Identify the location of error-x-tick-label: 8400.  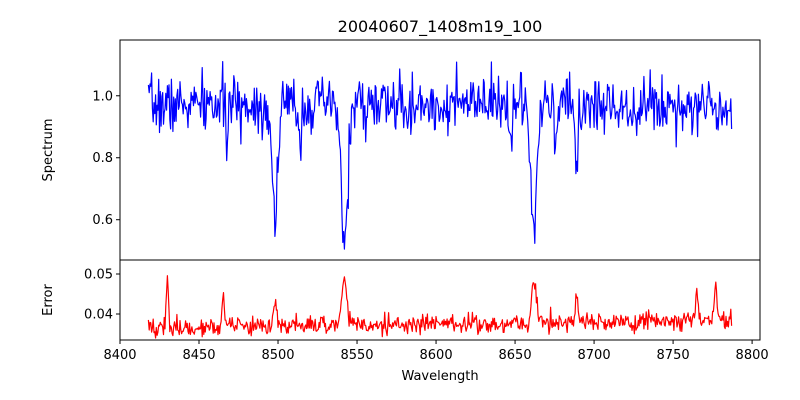
(119, 355).